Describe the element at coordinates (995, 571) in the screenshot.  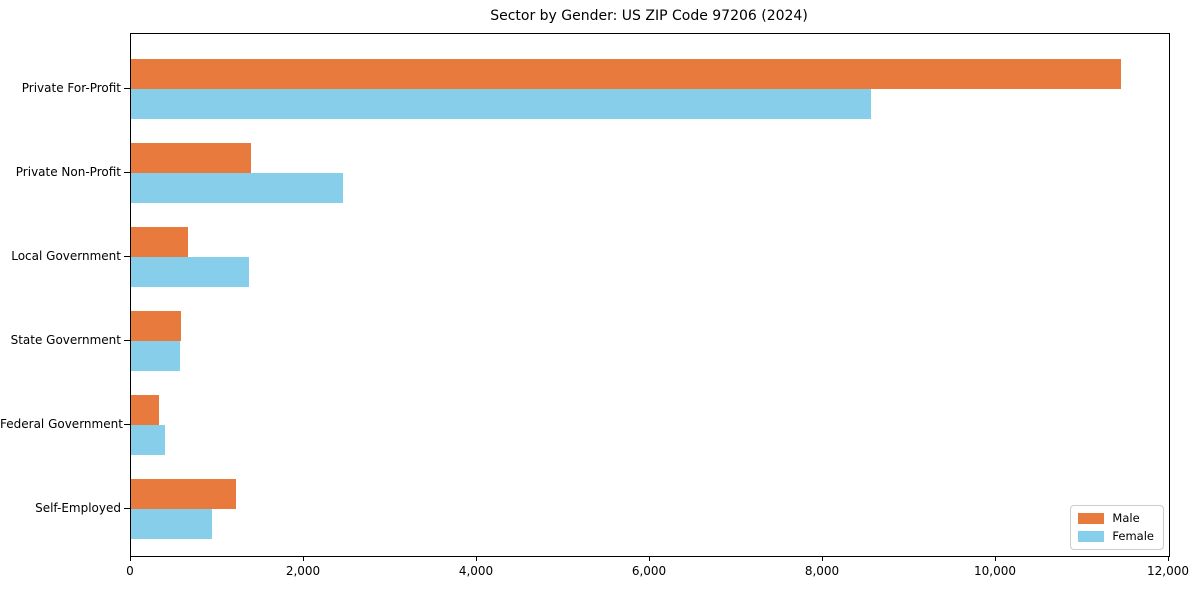
I see `x-label-10000: 10,000` at that location.